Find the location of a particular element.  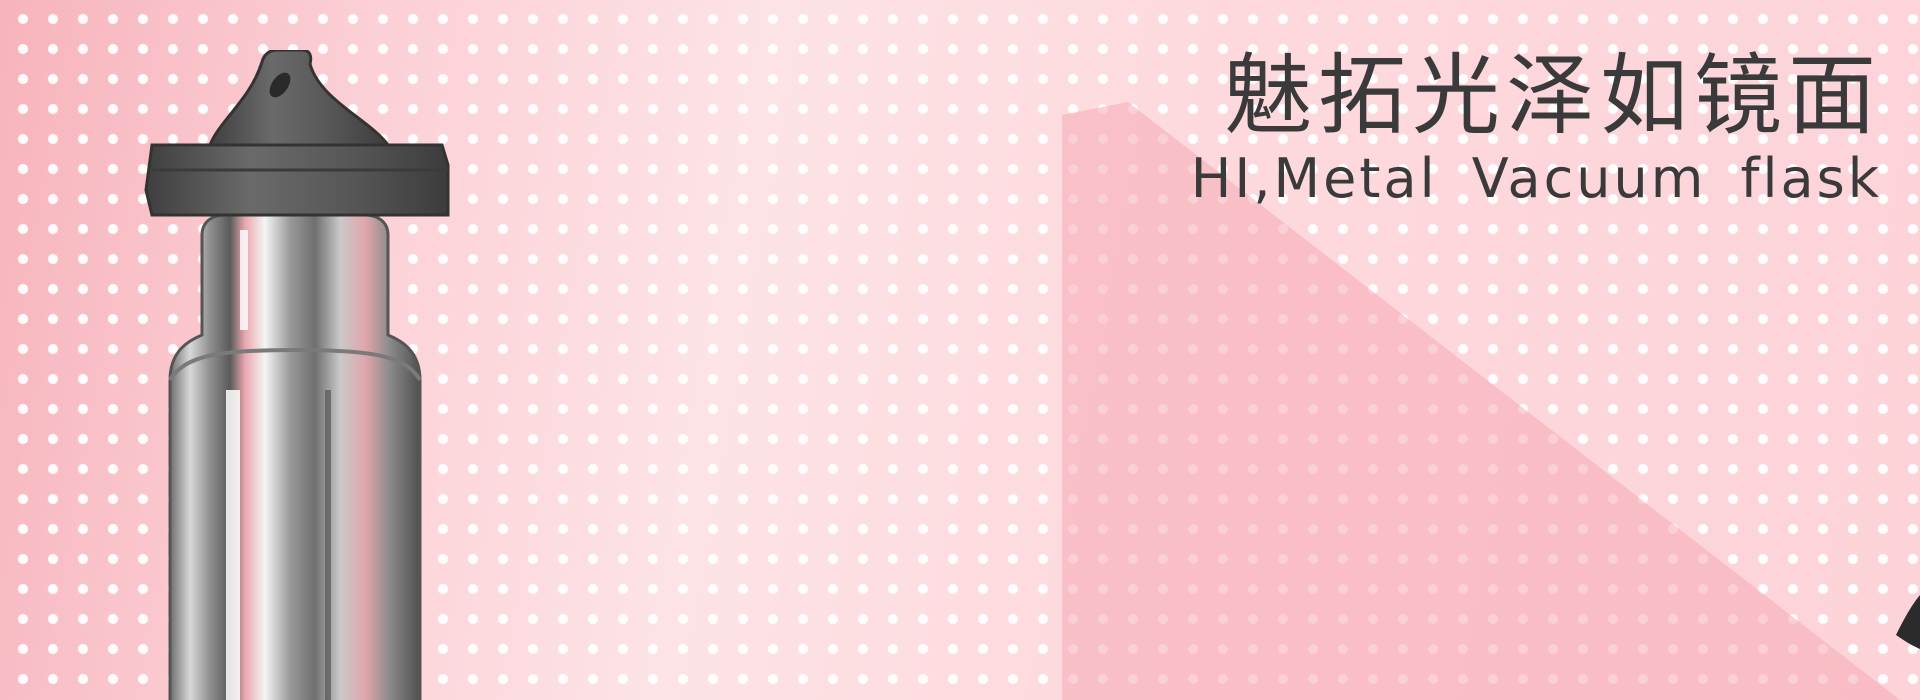

vacuum-flask-illustration is located at coordinates (297, 375).